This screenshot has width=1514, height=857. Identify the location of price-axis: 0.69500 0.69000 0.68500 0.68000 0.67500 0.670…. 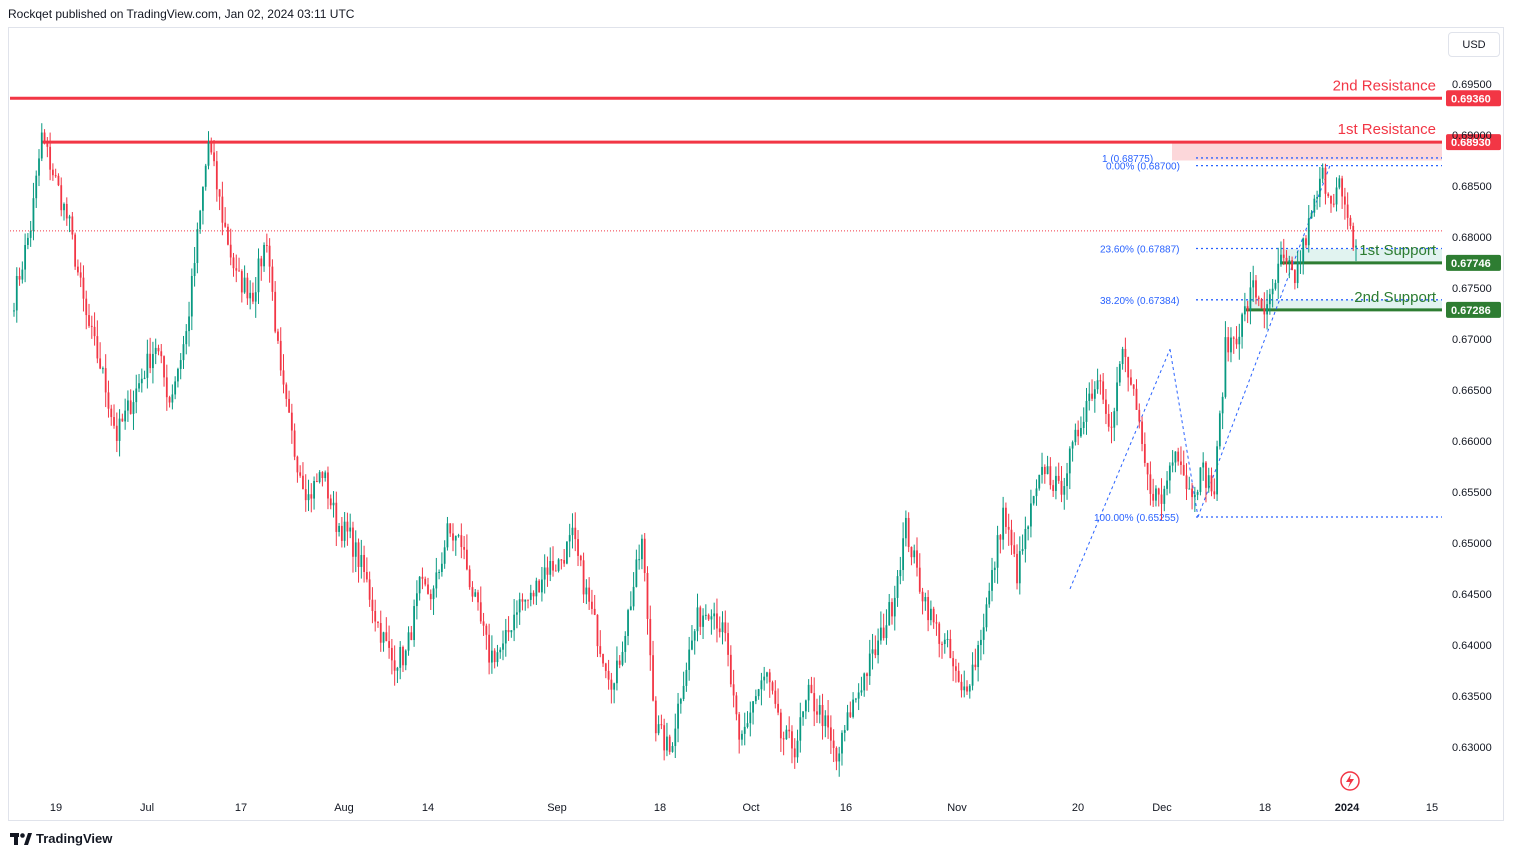
(1472, 416).